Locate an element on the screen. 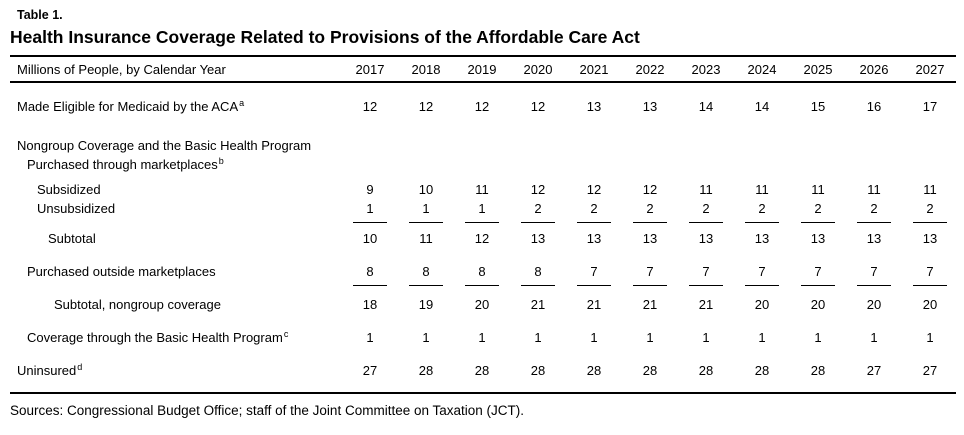 The height and width of the screenshot is (435, 964). row-label: Purchased through marketplacesb is located at coordinates (125, 164).